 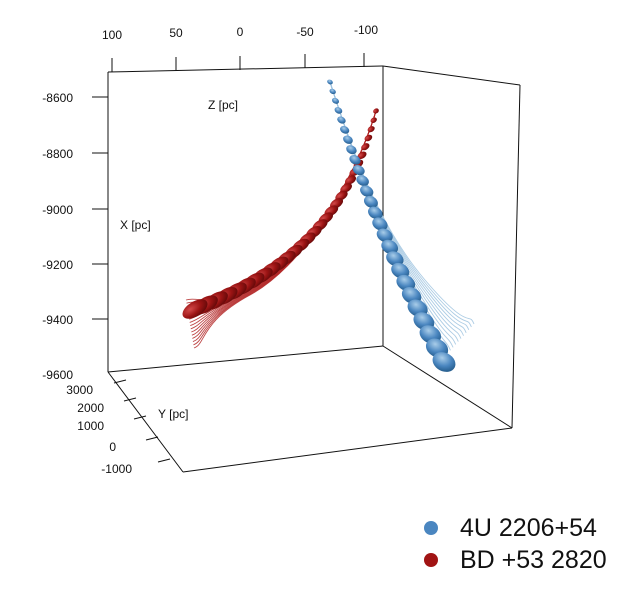 I want to click on series-4u-2206-54-points, so click(x=391, y=225).